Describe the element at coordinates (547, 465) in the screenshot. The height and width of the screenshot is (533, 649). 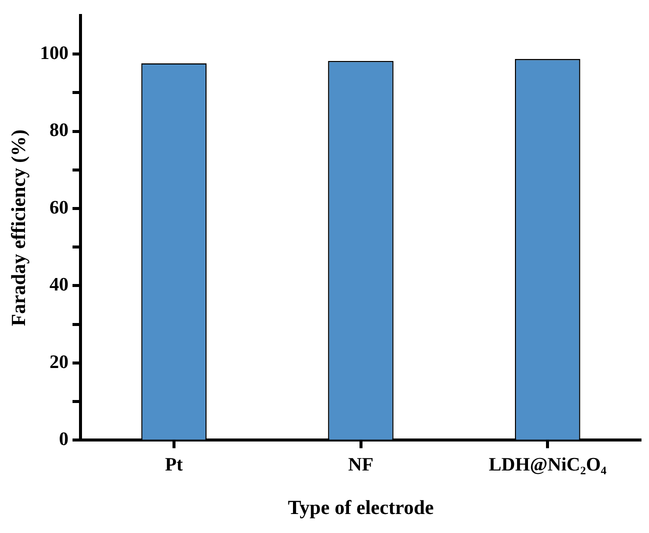
I see `x-tick-label: LDH@NiC₂O₄` at that location.